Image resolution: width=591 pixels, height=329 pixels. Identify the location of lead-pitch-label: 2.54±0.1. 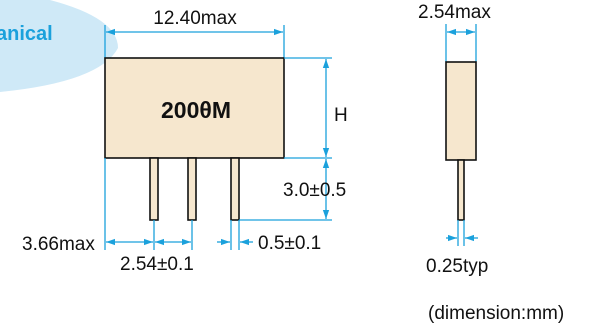
(157, 264).